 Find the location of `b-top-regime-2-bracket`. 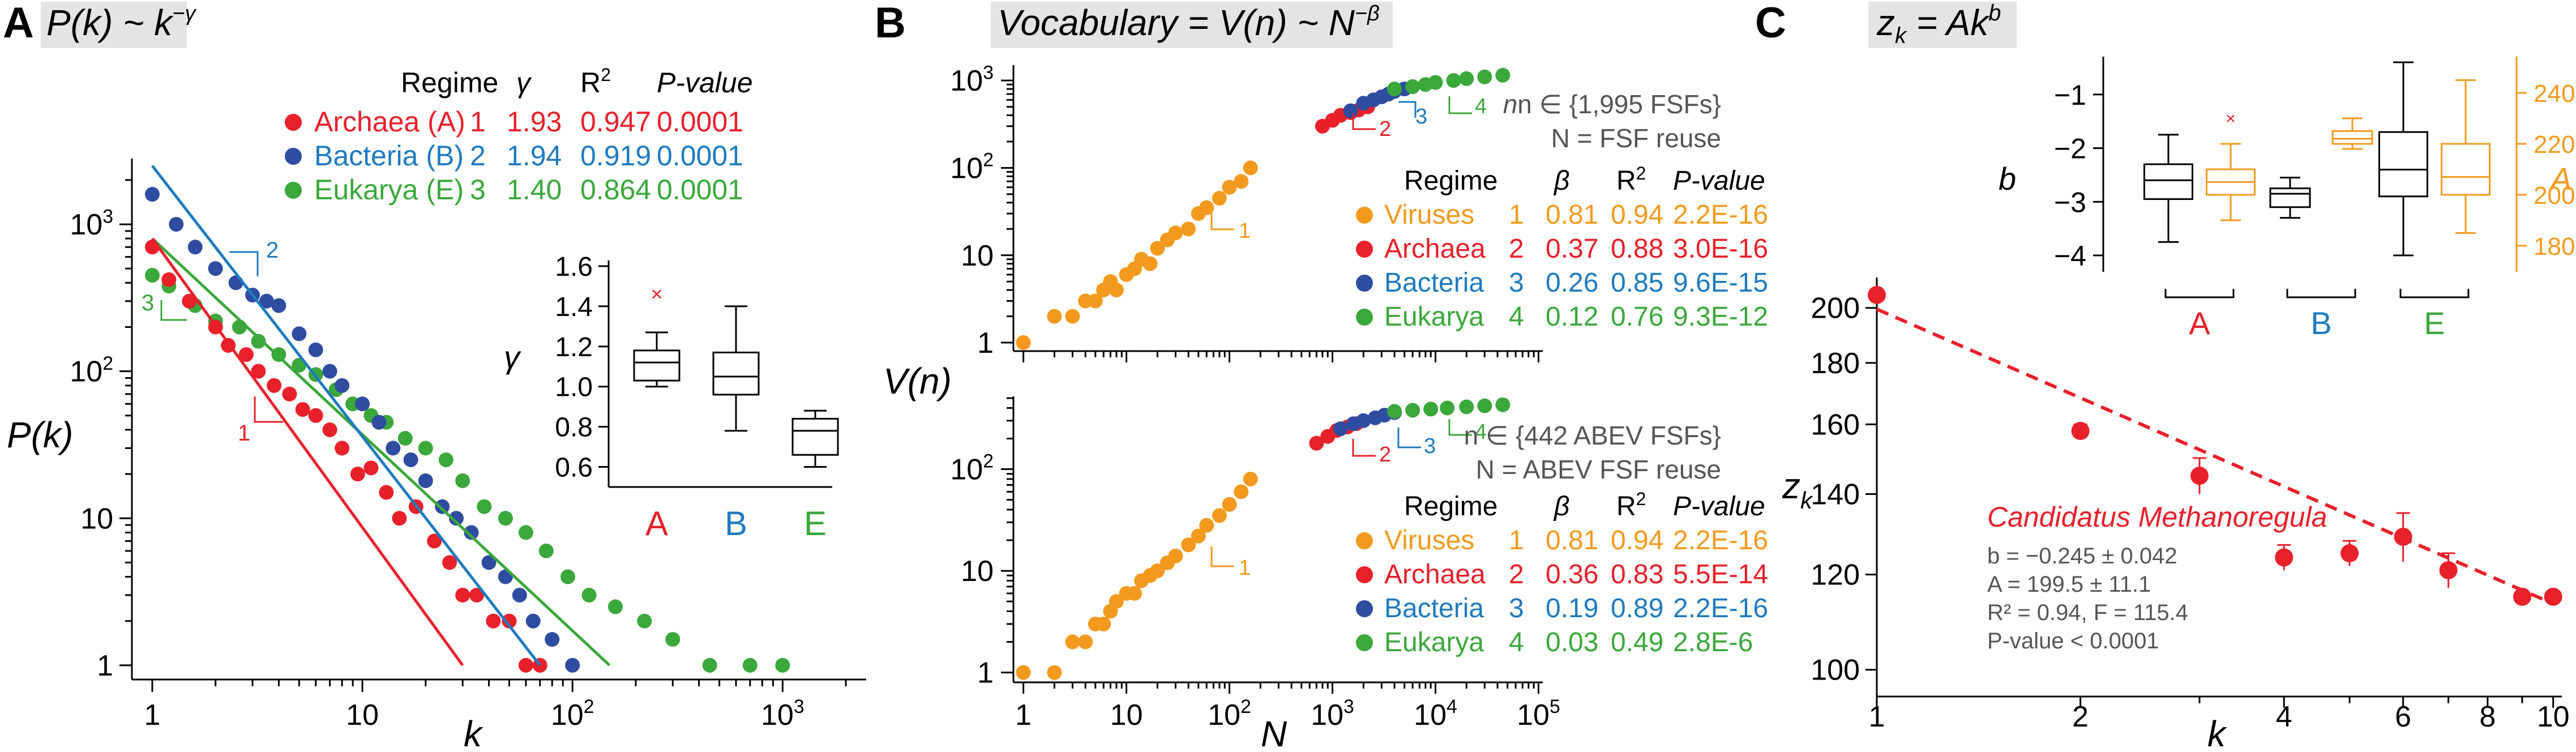

b-top-regime-2-bracket is located at coordinates (1364, 122).